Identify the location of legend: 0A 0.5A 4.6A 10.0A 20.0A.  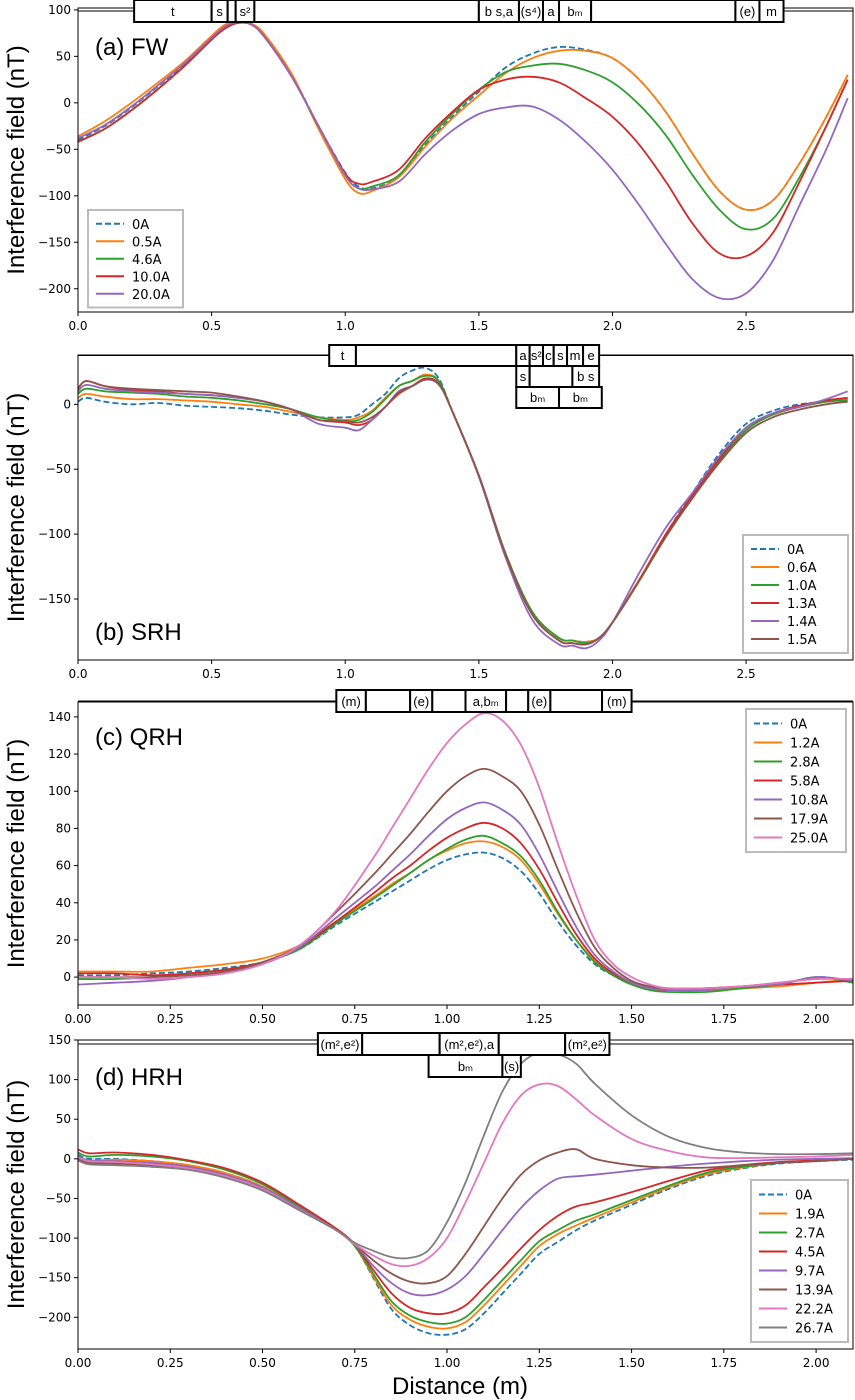
(135, 259).